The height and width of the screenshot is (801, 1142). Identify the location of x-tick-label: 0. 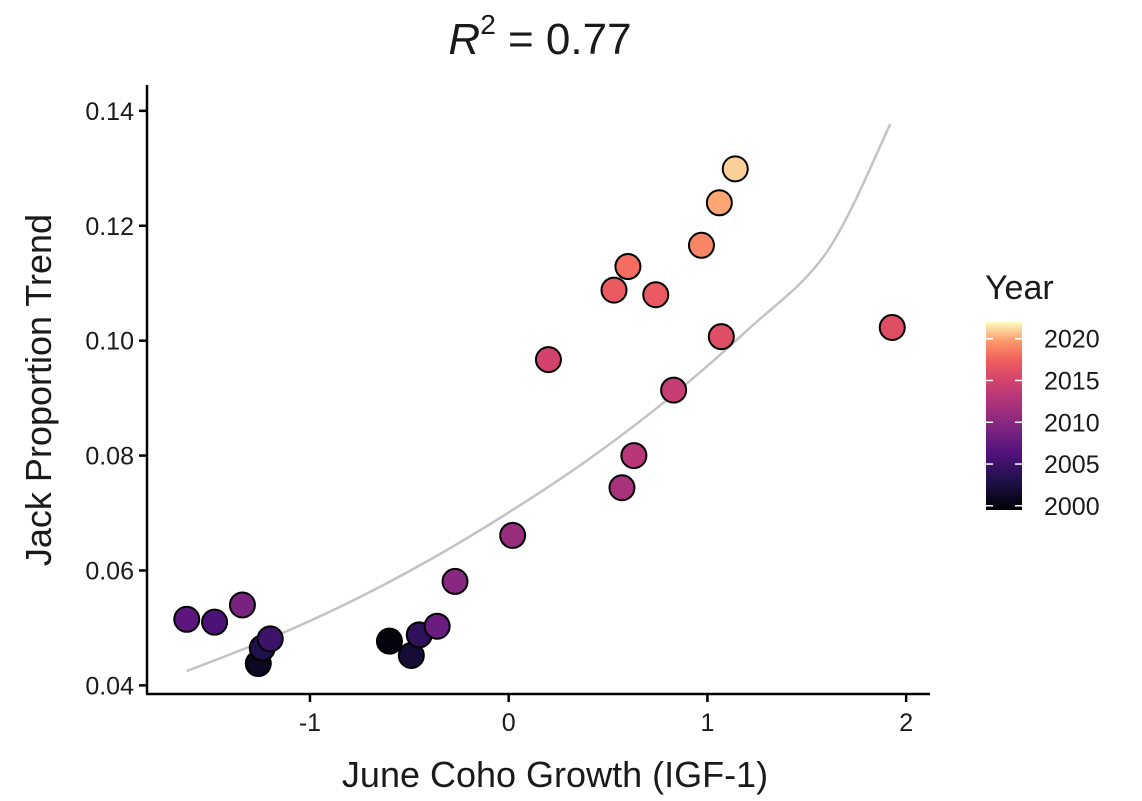
(509, 723).